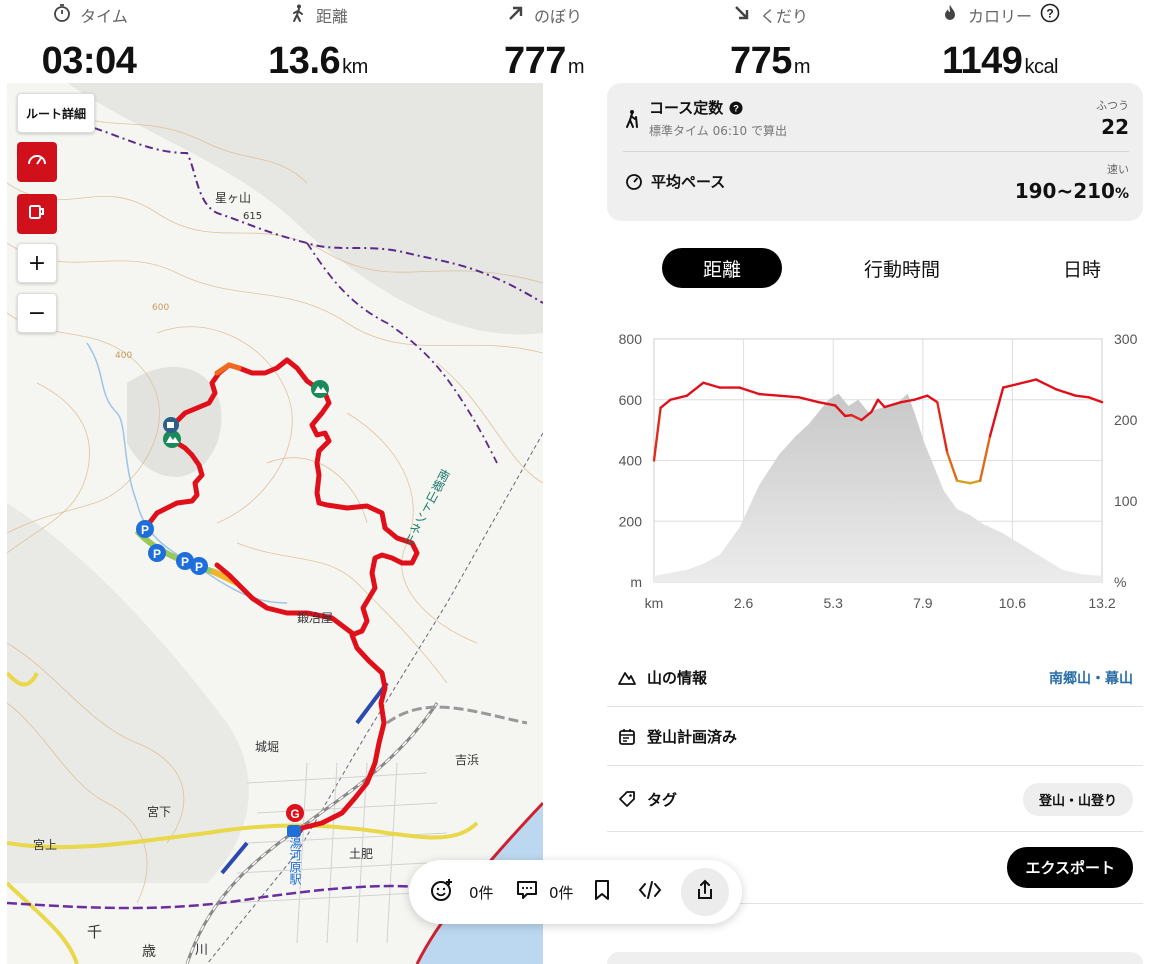  I want to click on export-row: エクスポート, so click(875, 868).